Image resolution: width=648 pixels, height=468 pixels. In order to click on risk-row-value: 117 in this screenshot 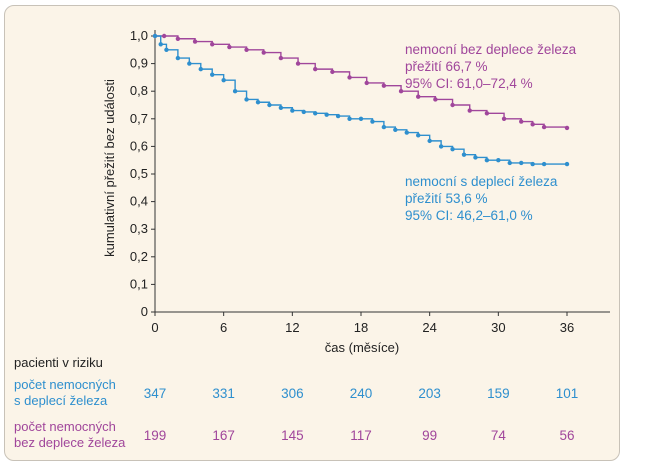, I will do `click(361, 435)`.